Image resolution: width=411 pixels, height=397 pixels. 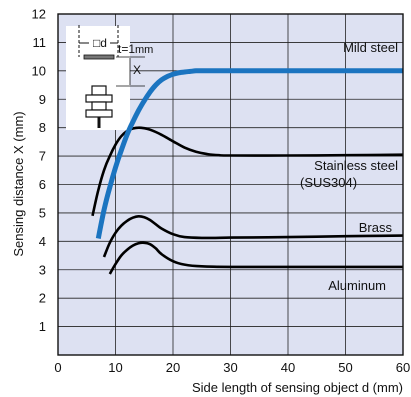 I want to click on y-tick-label: 8, so click(x=42, y=127).